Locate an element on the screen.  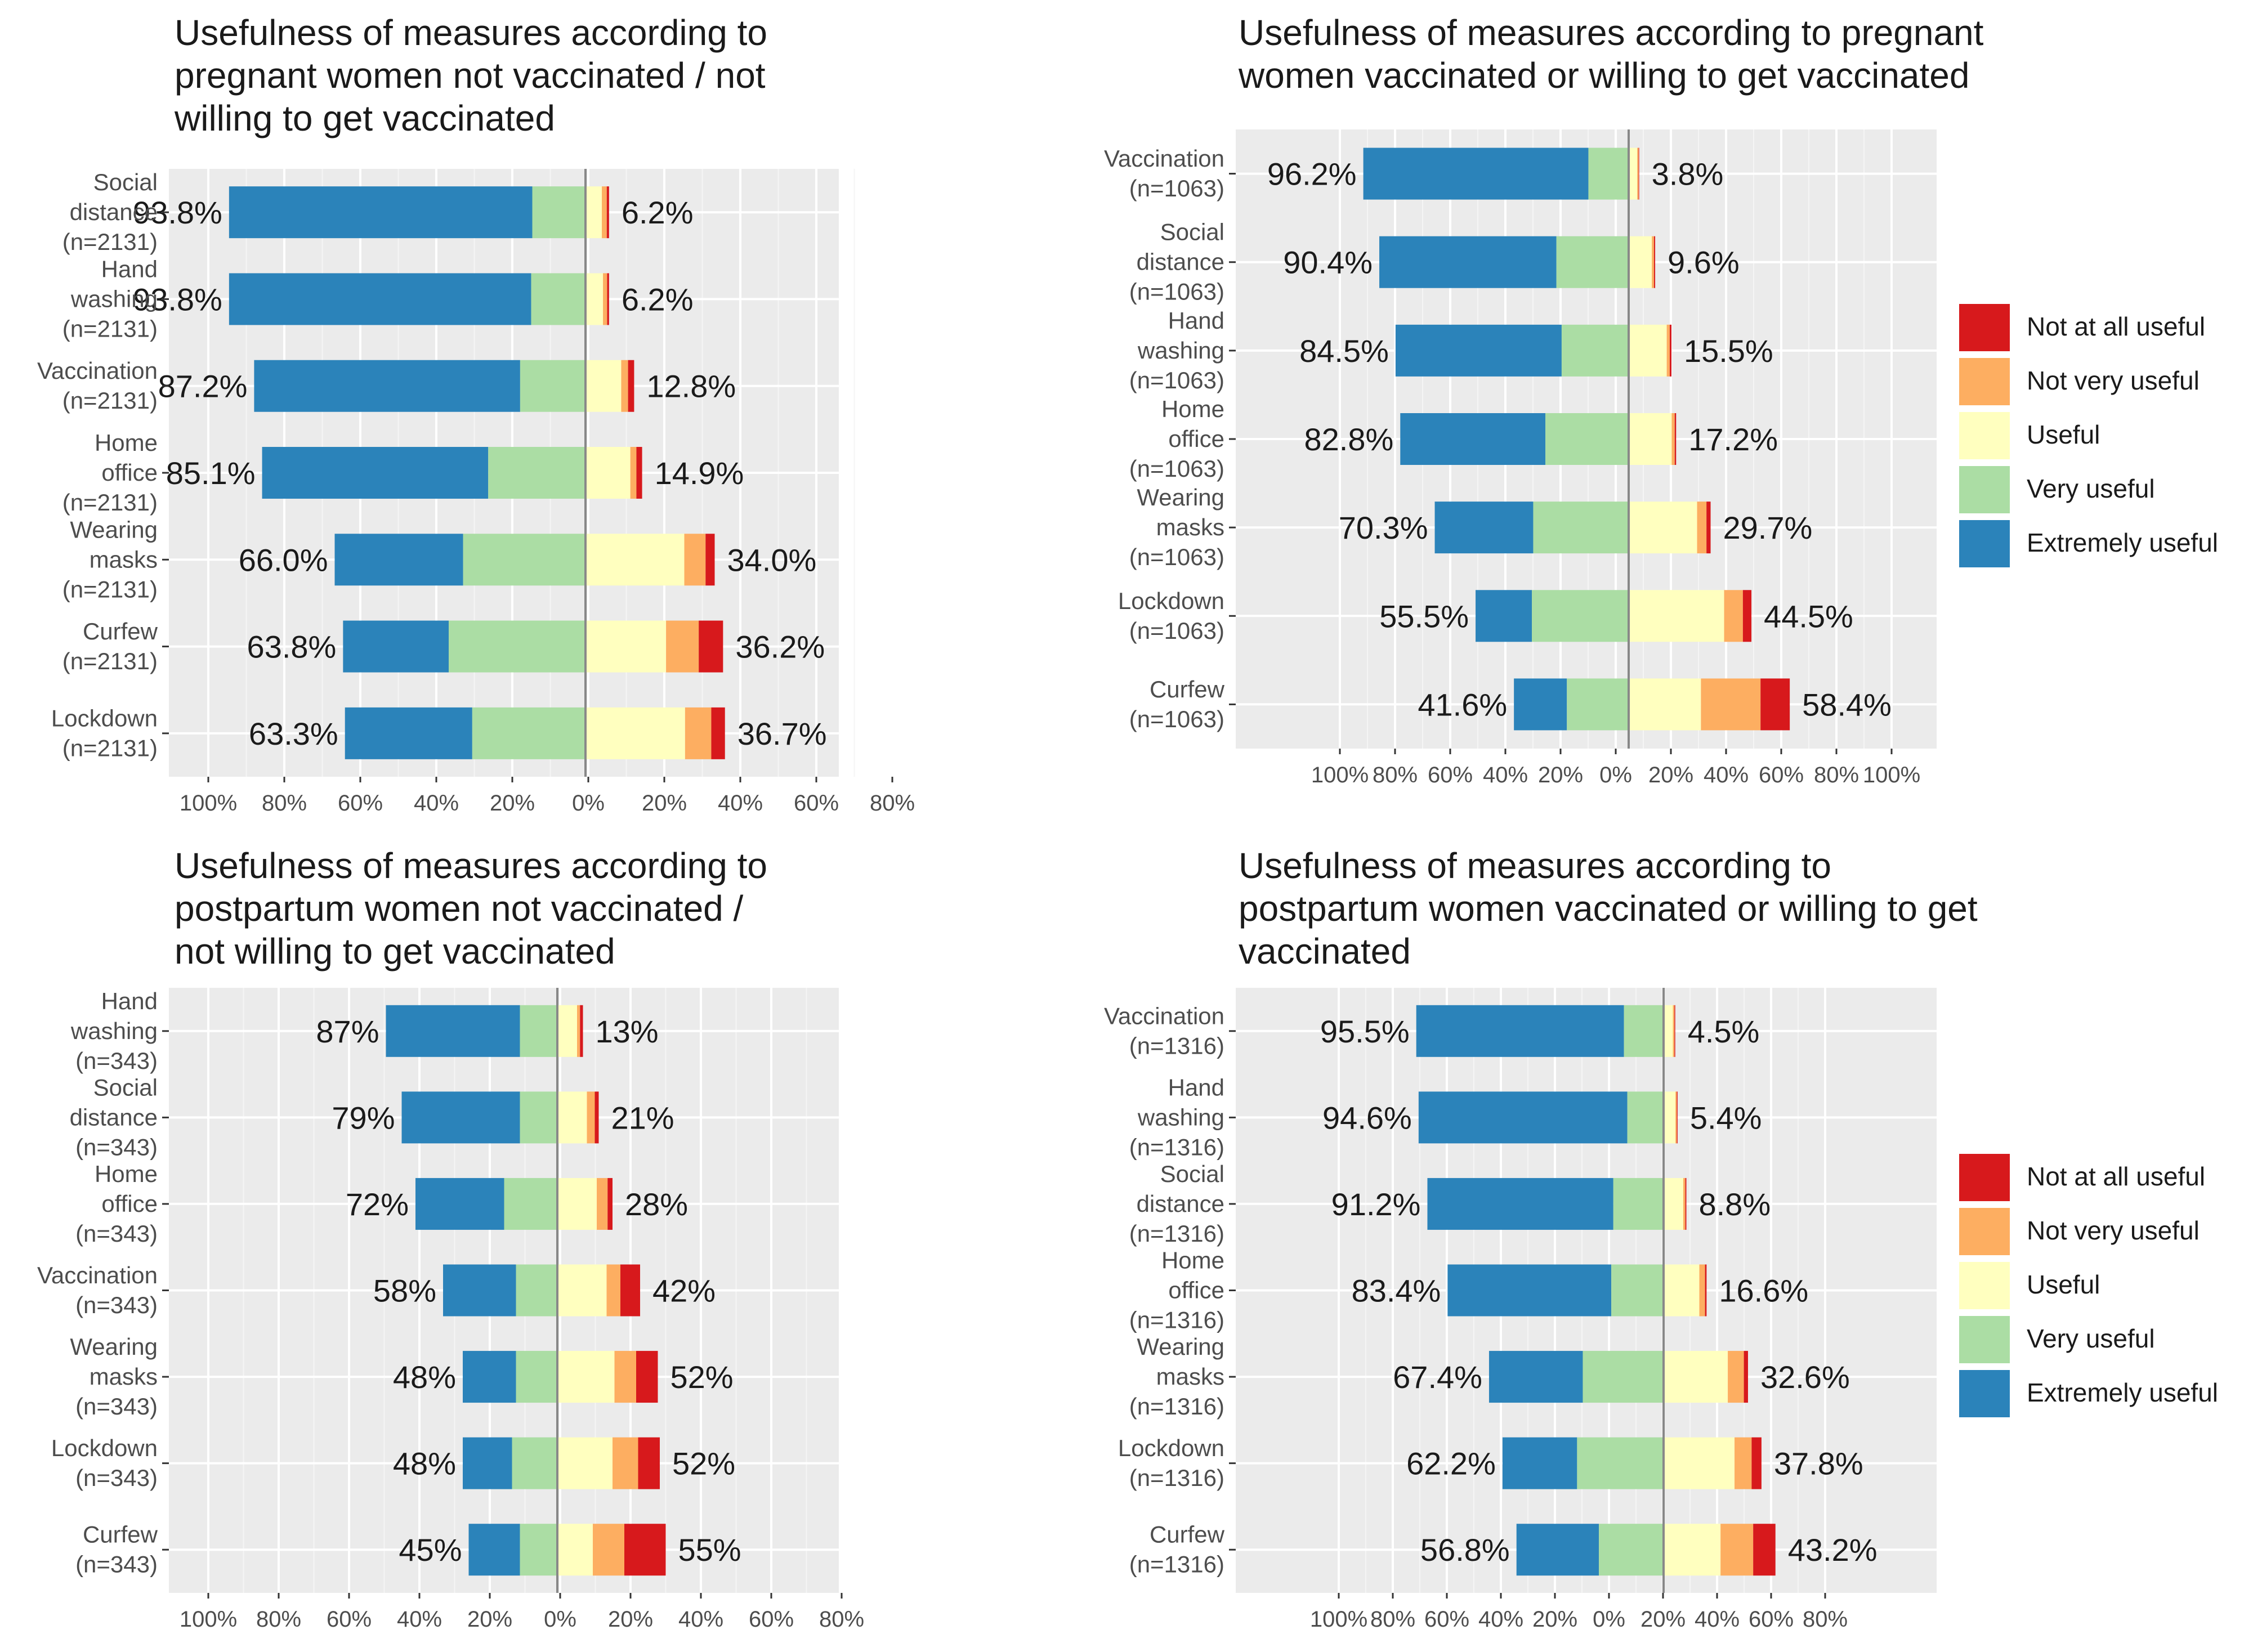
right-percentage-label: 5.4% is located at coordinates (1726, 1117).